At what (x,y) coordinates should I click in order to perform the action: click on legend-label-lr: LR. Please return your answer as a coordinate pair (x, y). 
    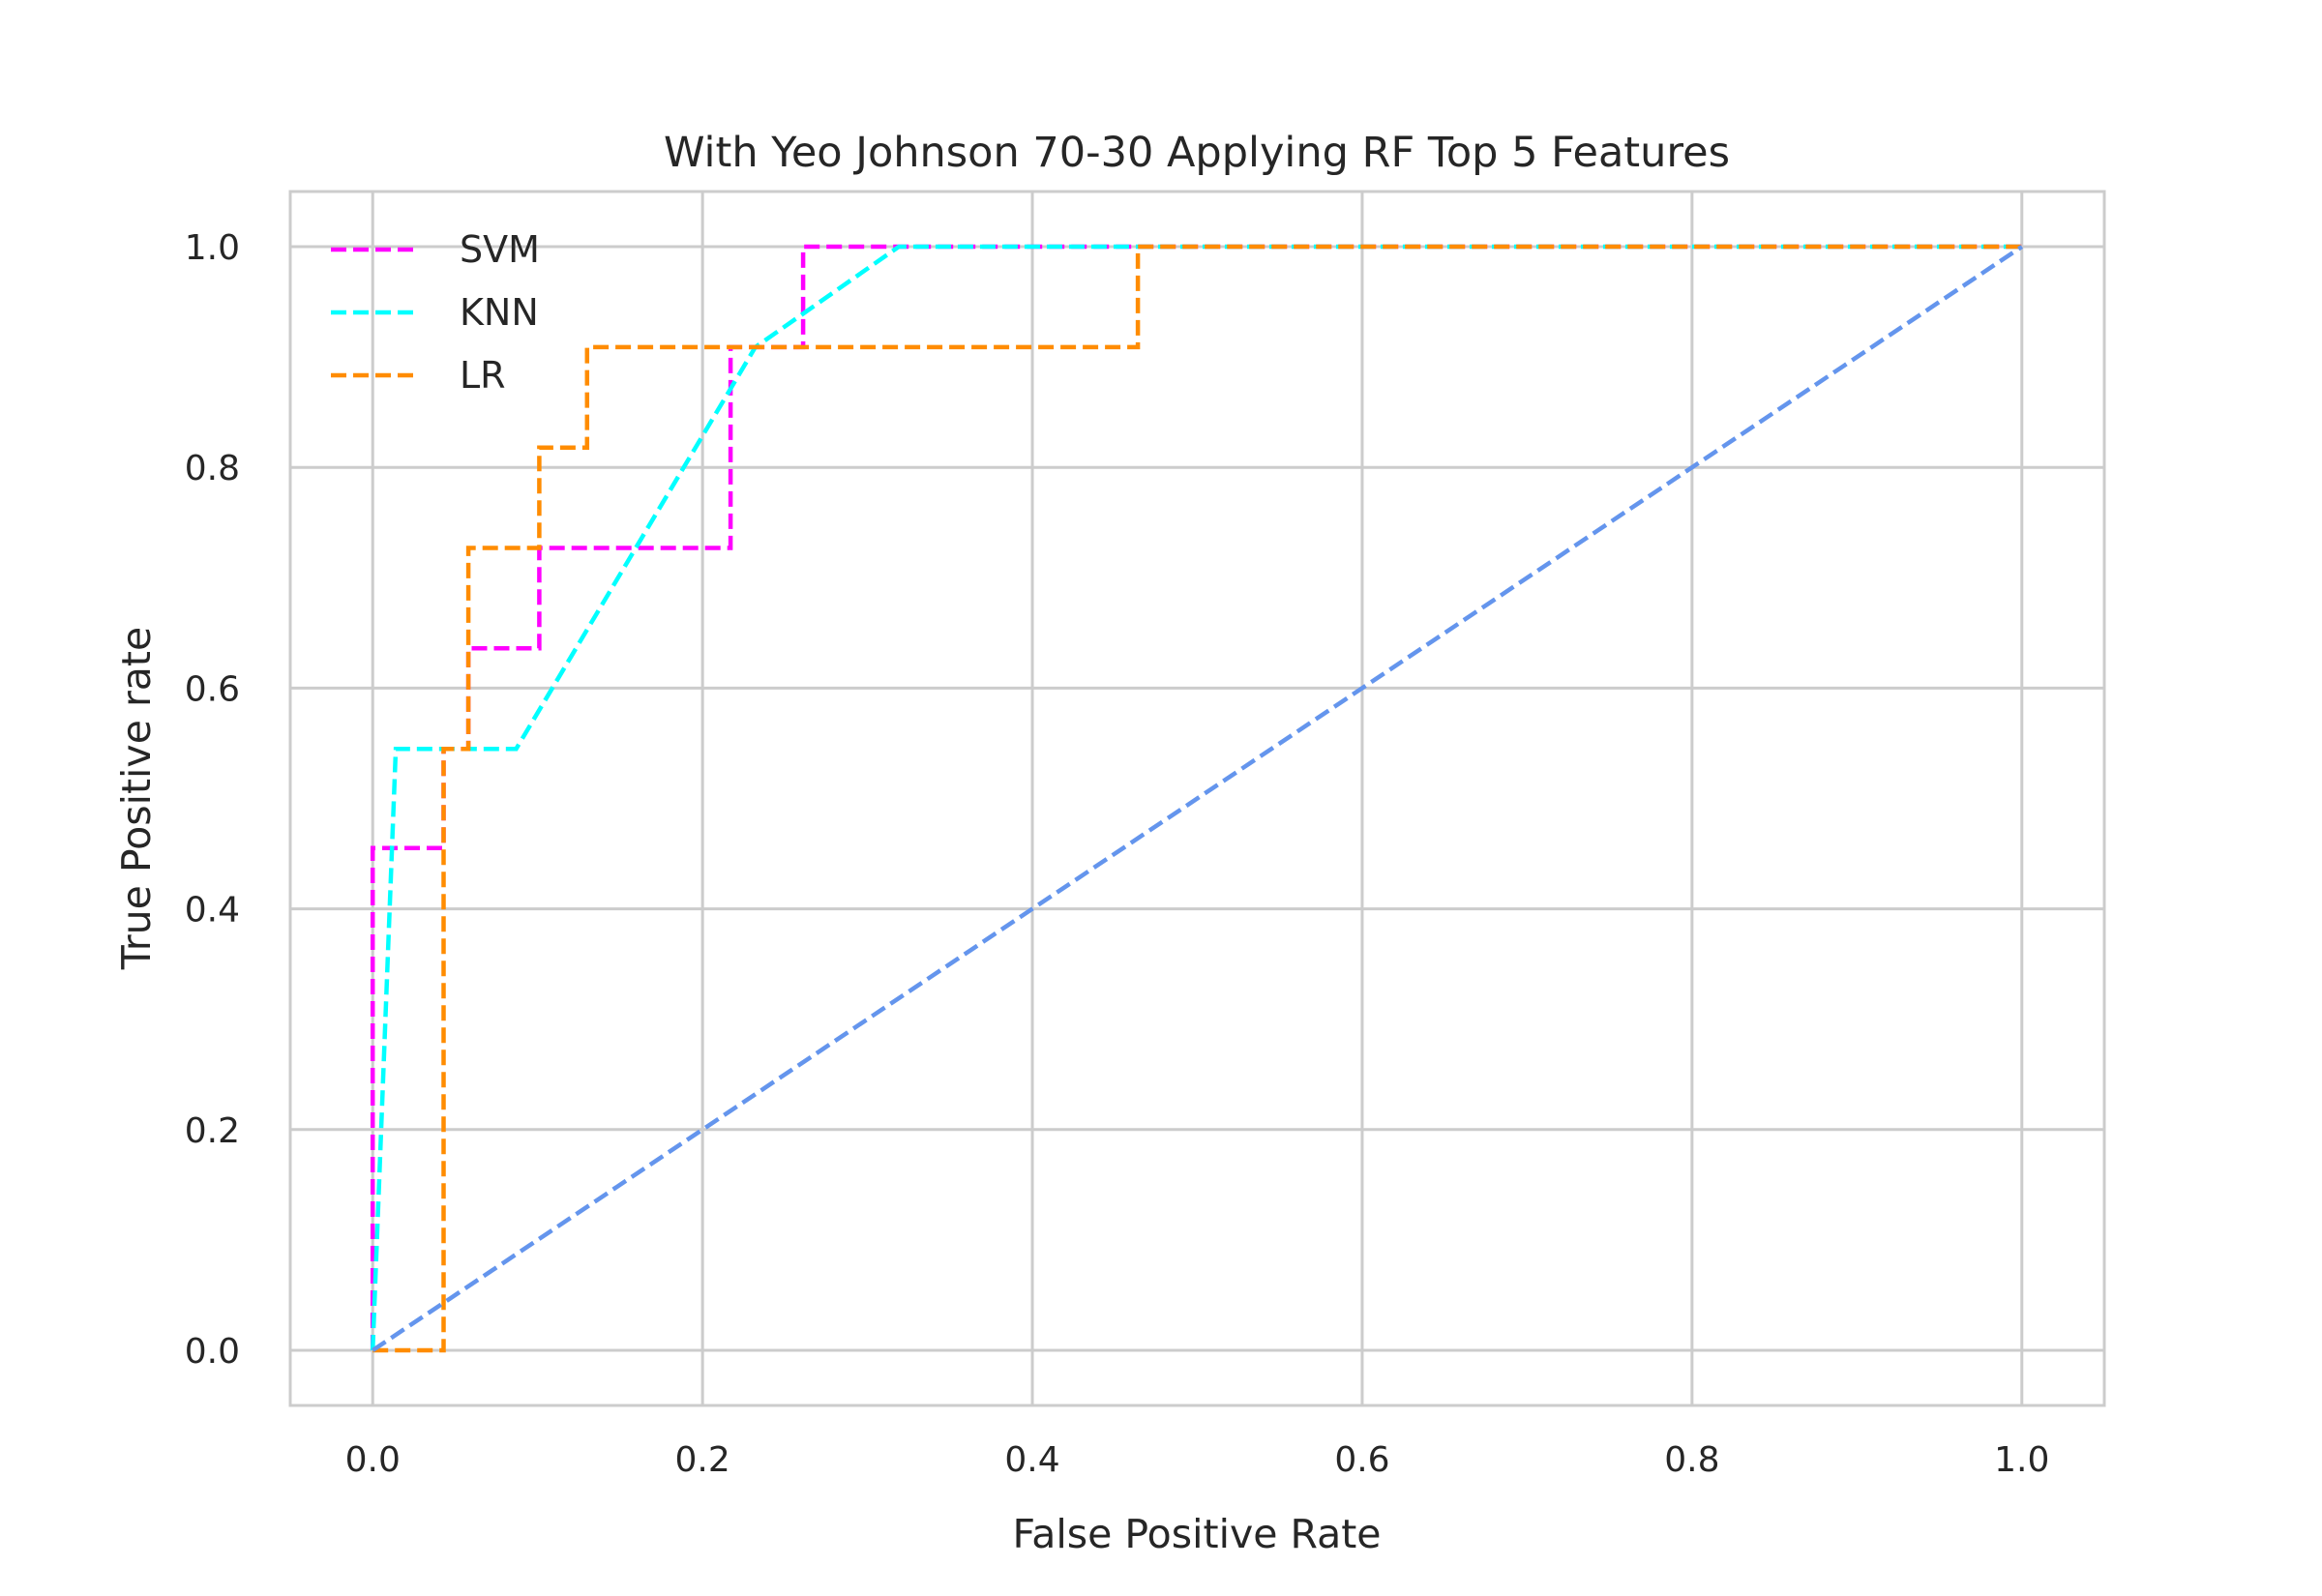
    Looking at the image, I should click on (483, 375).